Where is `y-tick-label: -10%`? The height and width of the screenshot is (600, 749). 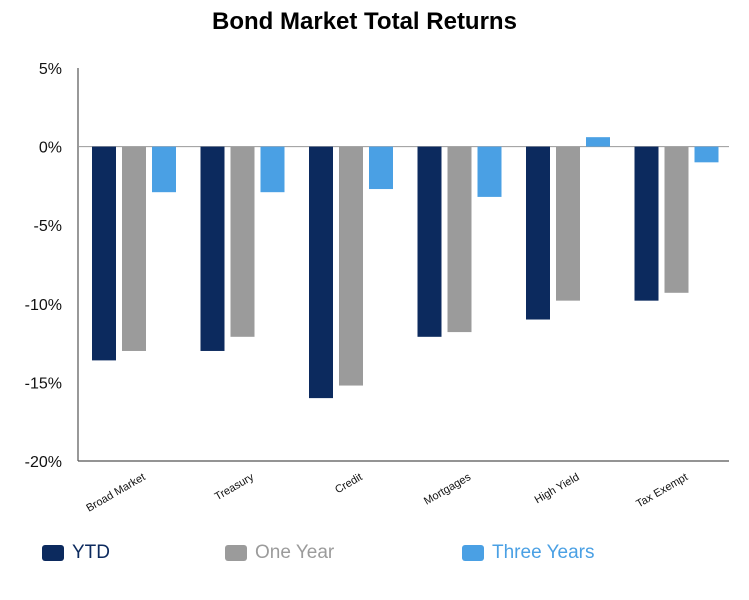 y-tick-label: -10% is located at coordinates (43, 305).